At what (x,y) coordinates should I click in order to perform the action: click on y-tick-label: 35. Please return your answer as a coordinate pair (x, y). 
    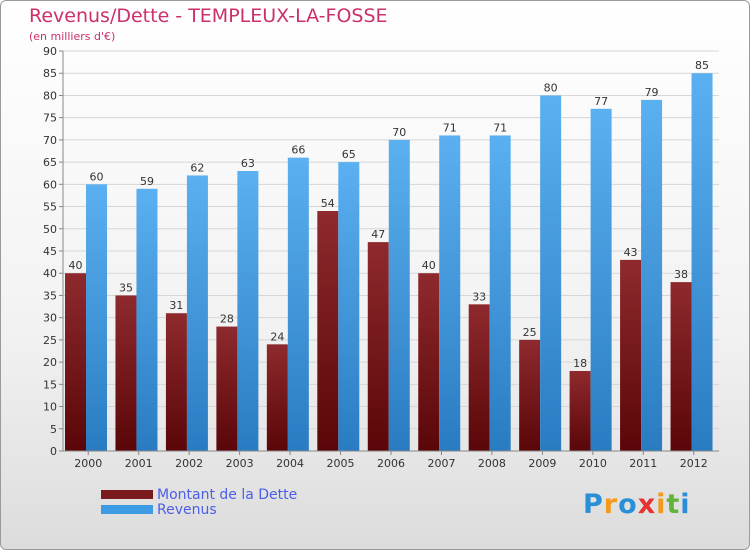
    Looking at the image, I should click on (50, 295).